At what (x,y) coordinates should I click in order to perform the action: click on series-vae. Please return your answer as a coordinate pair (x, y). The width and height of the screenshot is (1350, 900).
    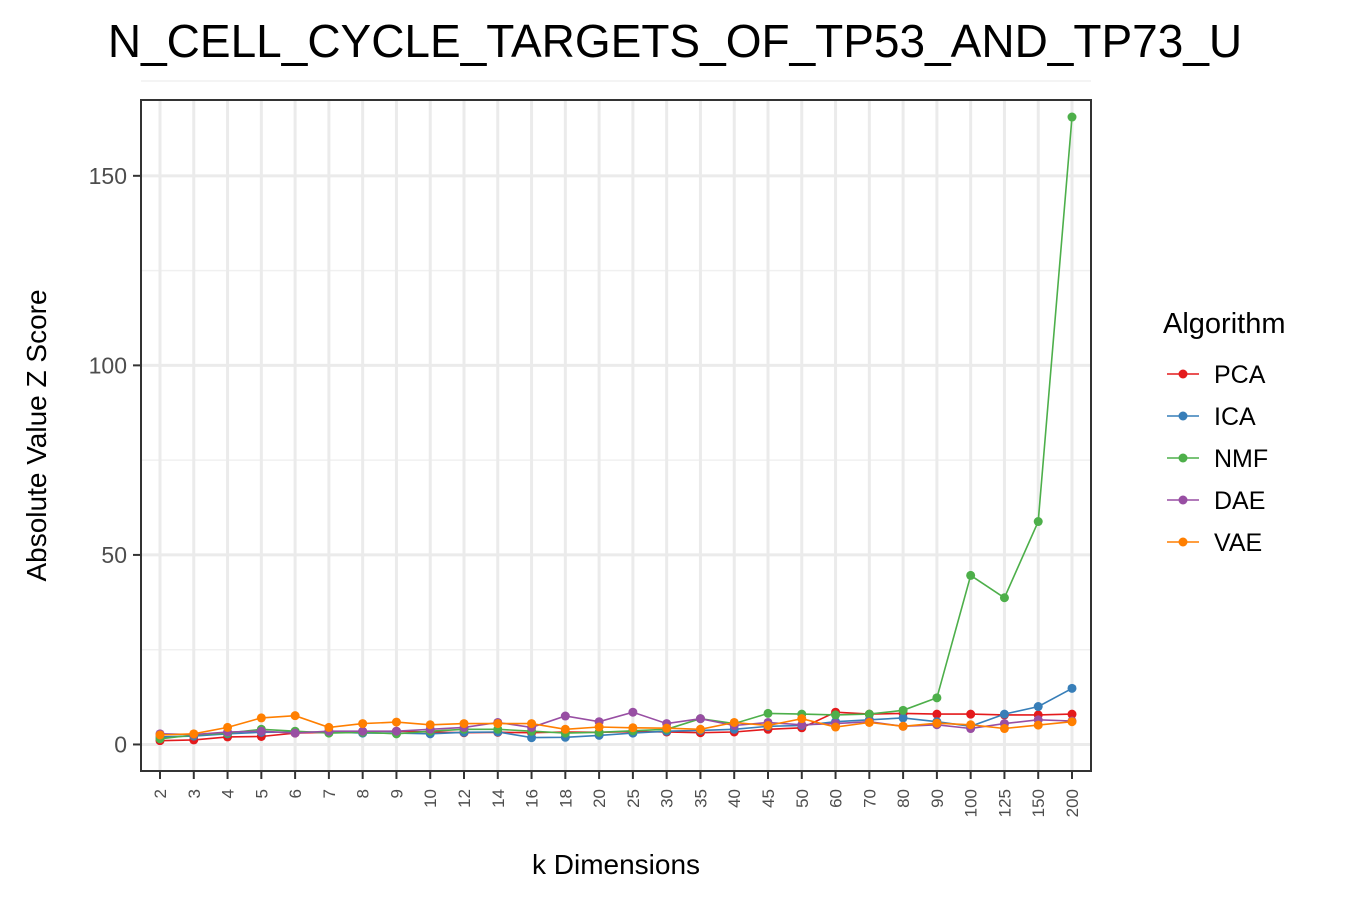
    Looking at the image, I should click on (616, 725).